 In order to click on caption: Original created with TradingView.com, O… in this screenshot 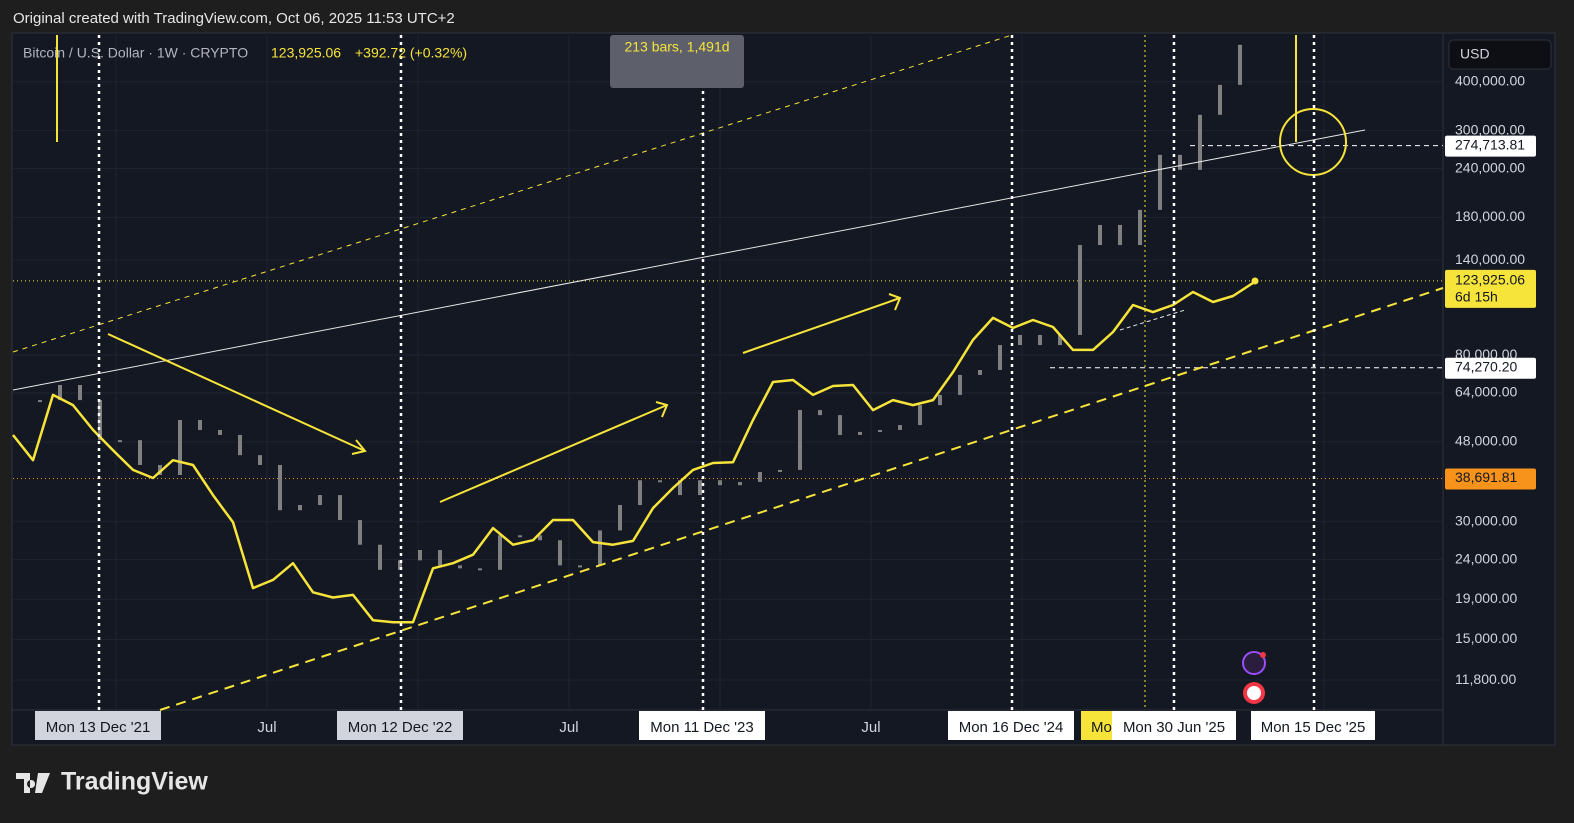, I will do `click(234, 18)`.